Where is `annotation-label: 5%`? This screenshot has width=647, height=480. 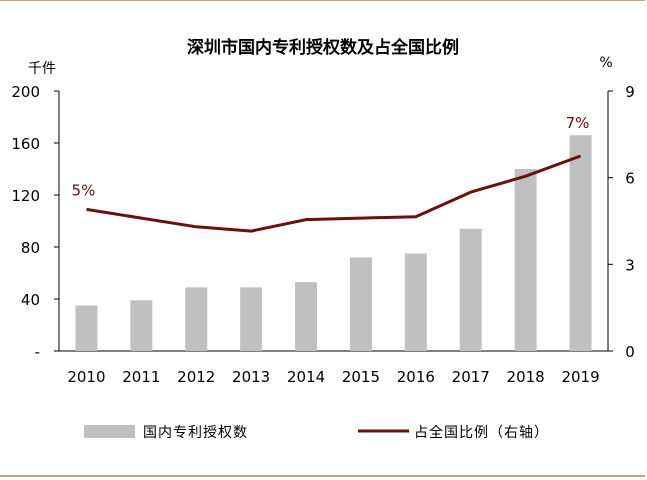 annotation-label: 5% is located at coordinates (84, 190).